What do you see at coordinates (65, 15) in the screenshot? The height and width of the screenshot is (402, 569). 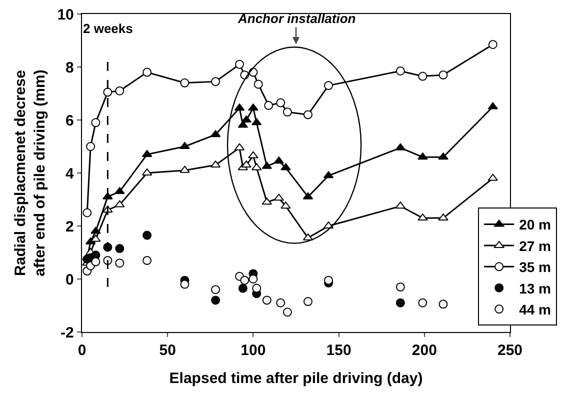 I see `y-tick-label: 10` at bounding box center [65, 15].